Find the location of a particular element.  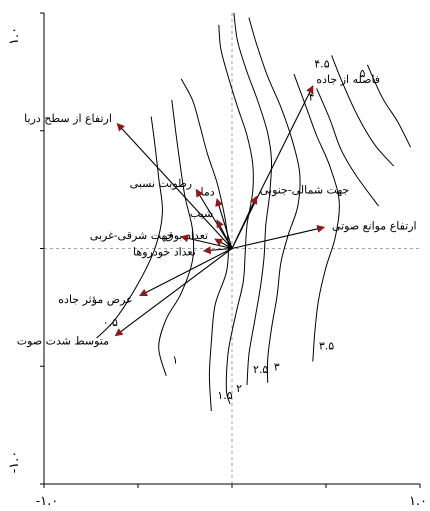

vector-label: تعداد بوق is located at coordinates (186, 235).